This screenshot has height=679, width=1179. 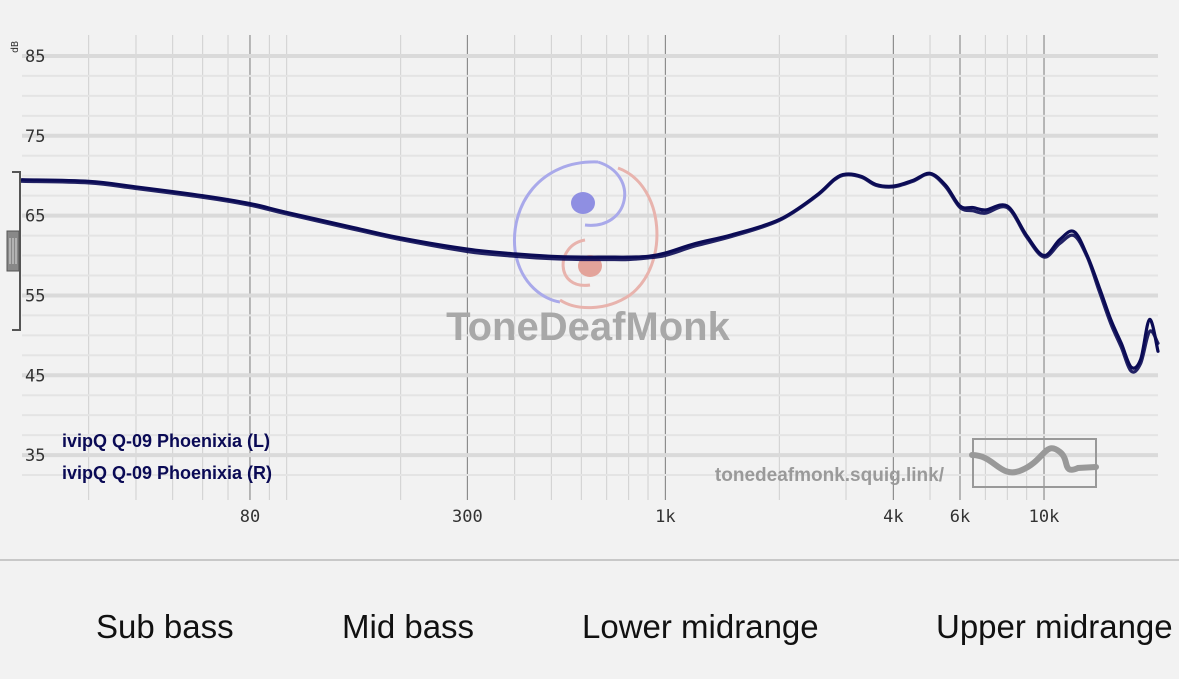 What do you see at coordinates (609, 238) in the screenshot?
I see `logo-swirl-red` at bounding box center [609, 238].